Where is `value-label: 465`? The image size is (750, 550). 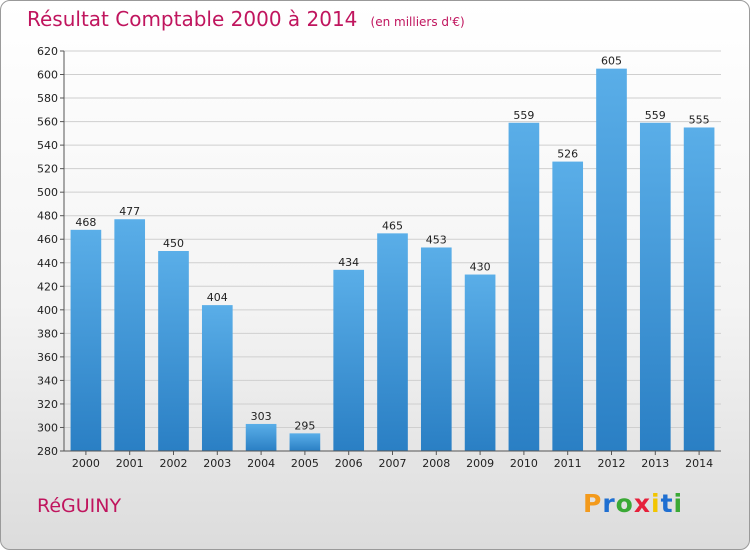
value-label: 465 is located at coordinates (392, 225).